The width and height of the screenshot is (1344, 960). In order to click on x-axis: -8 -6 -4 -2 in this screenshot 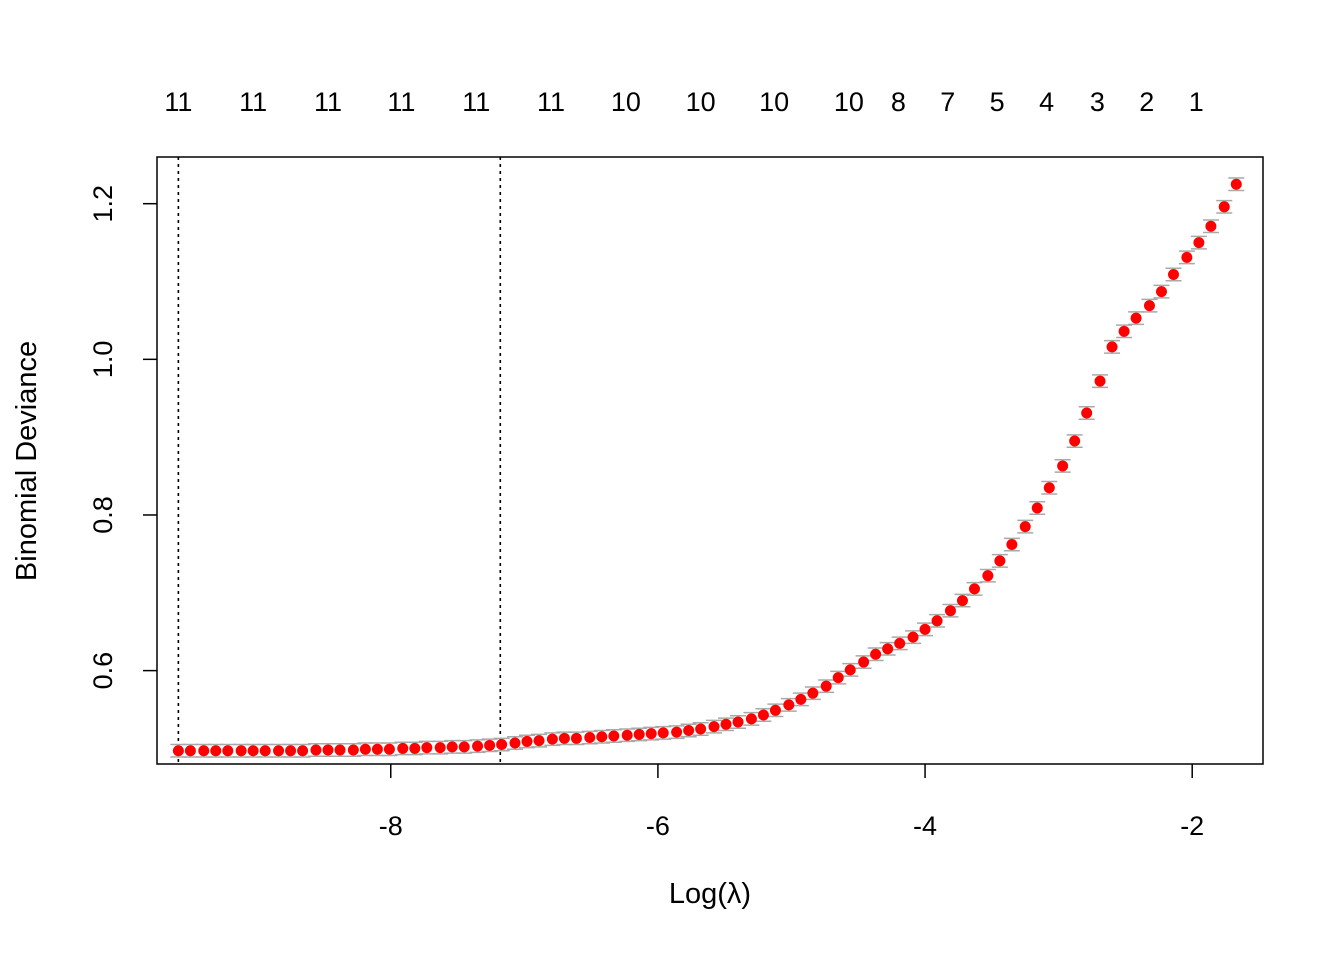, I will do `click(791, 802)`.